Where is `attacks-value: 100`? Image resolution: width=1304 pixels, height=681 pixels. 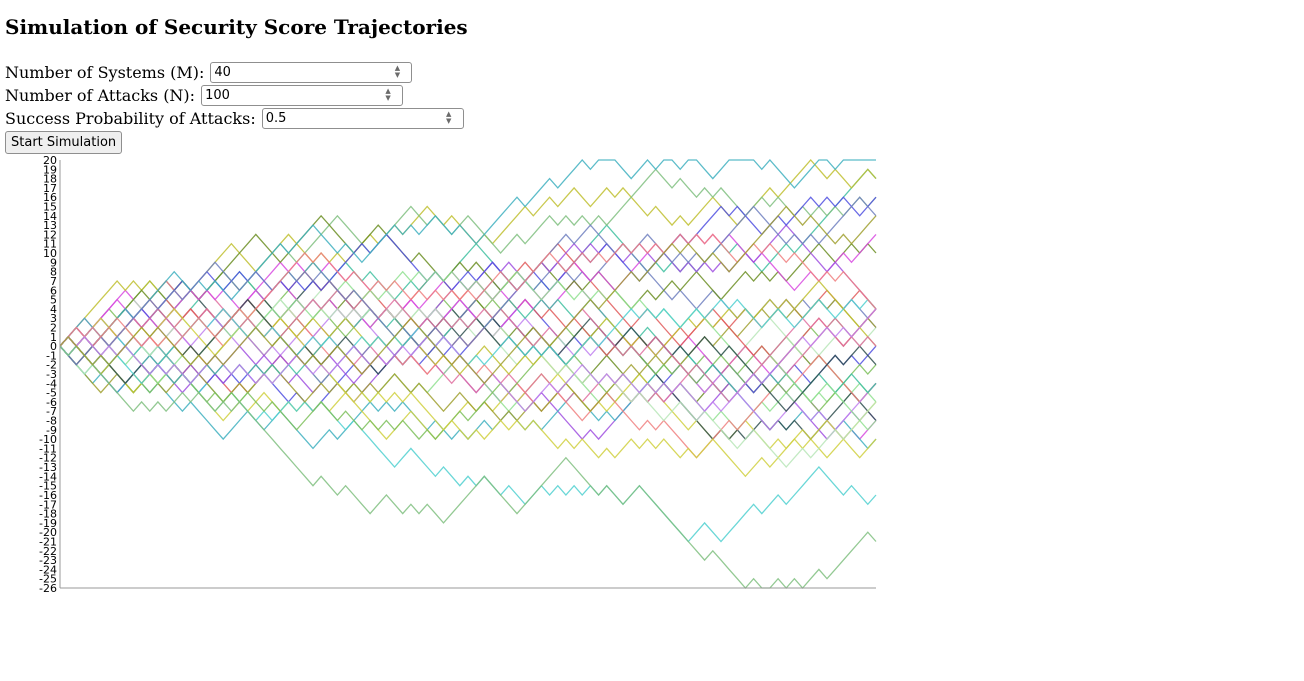
attacks-value: 100 is located at coordinates (217, 95).